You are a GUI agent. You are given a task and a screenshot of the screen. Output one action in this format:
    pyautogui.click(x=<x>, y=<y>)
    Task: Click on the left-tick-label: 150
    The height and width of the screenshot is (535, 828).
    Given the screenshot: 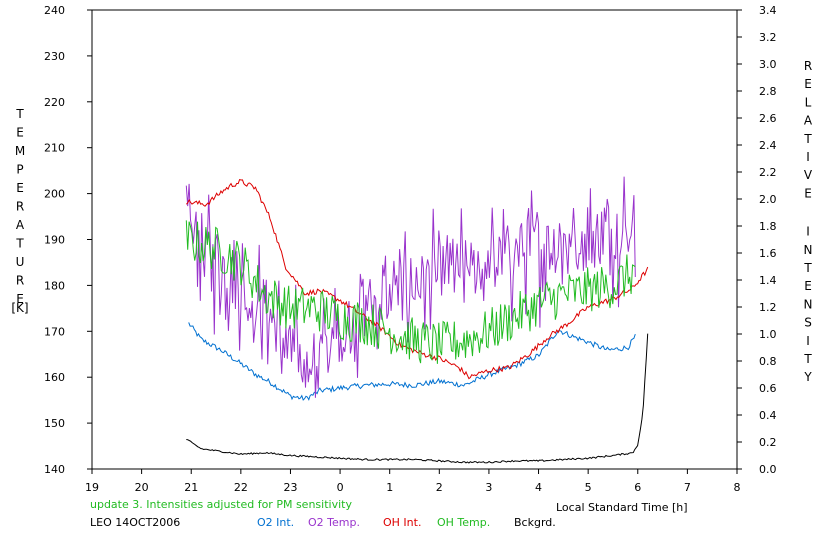 What is the action you would take?
    pyautogui.click(x=54, y=423)
    